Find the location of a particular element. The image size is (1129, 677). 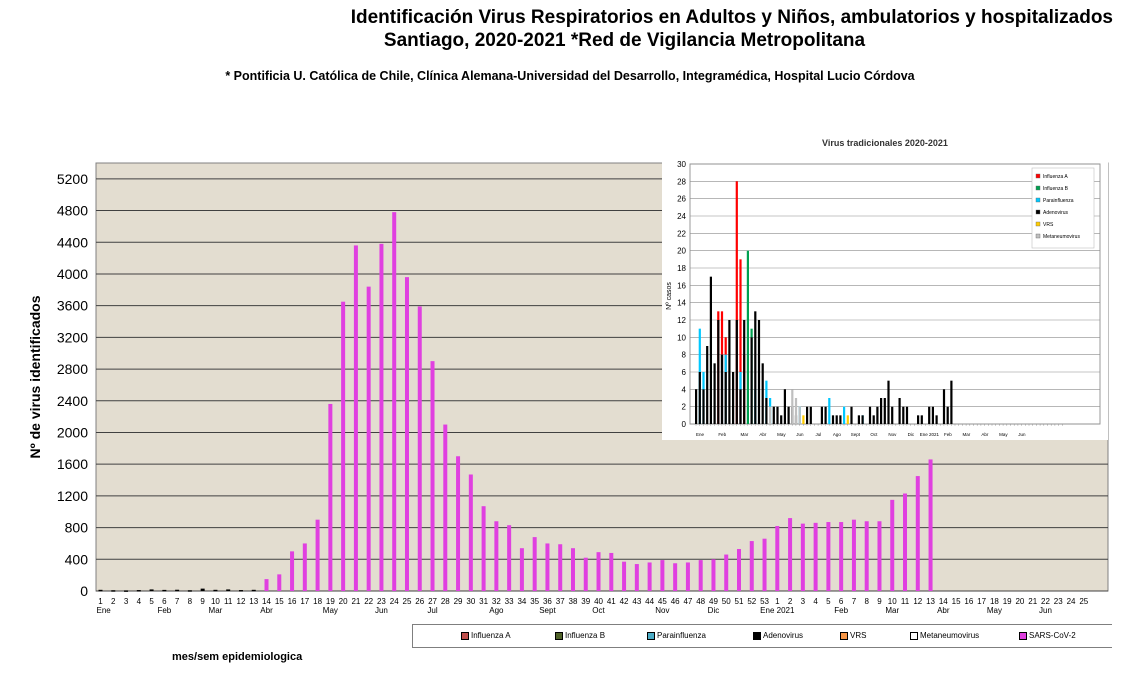

inset-month-label: Ene 2021 is located at coordinates (930, 434).